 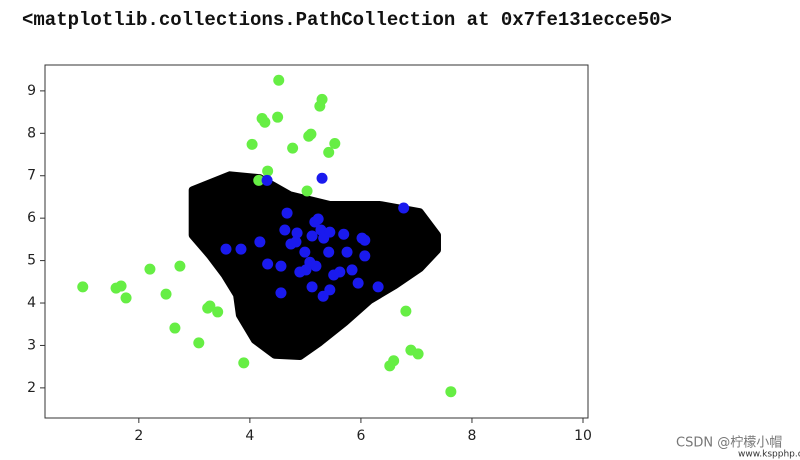 What do you see at coordinates (31, 218) in the screenshot?
I see `y-tick-label: 6` at bounding box center [31, 218].